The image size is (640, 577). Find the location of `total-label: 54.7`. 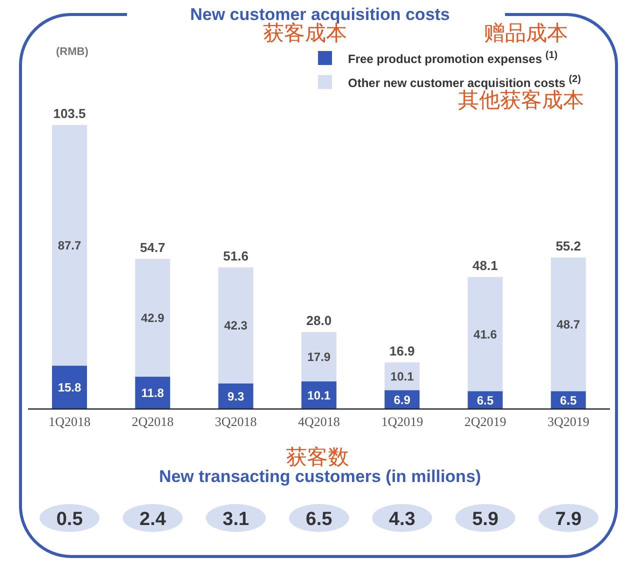

total-label: 54.7 is located at coordinates (153, 247).